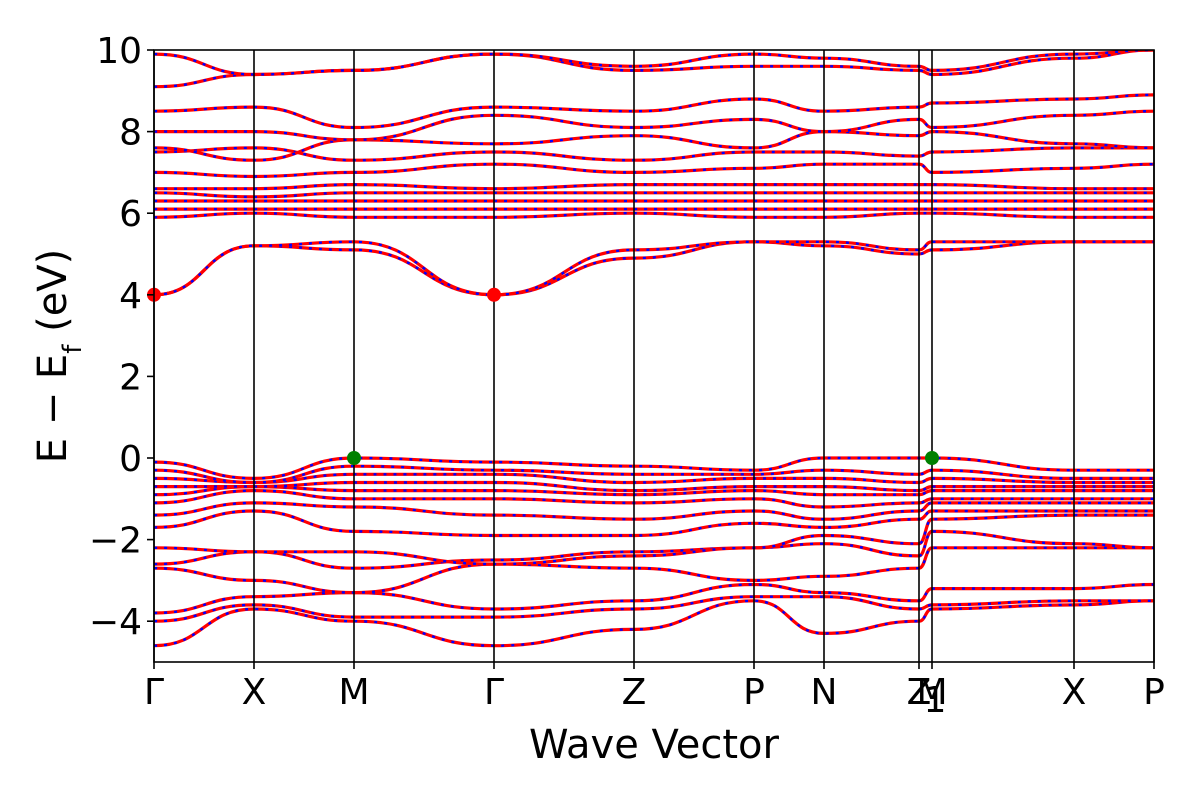 The width and height of the screenshot is (1200, 800). What do you see at coordinates (119, 51) in the screenshot?
I see `y-tick-label-0: 10` at bounding box center [119, 51].